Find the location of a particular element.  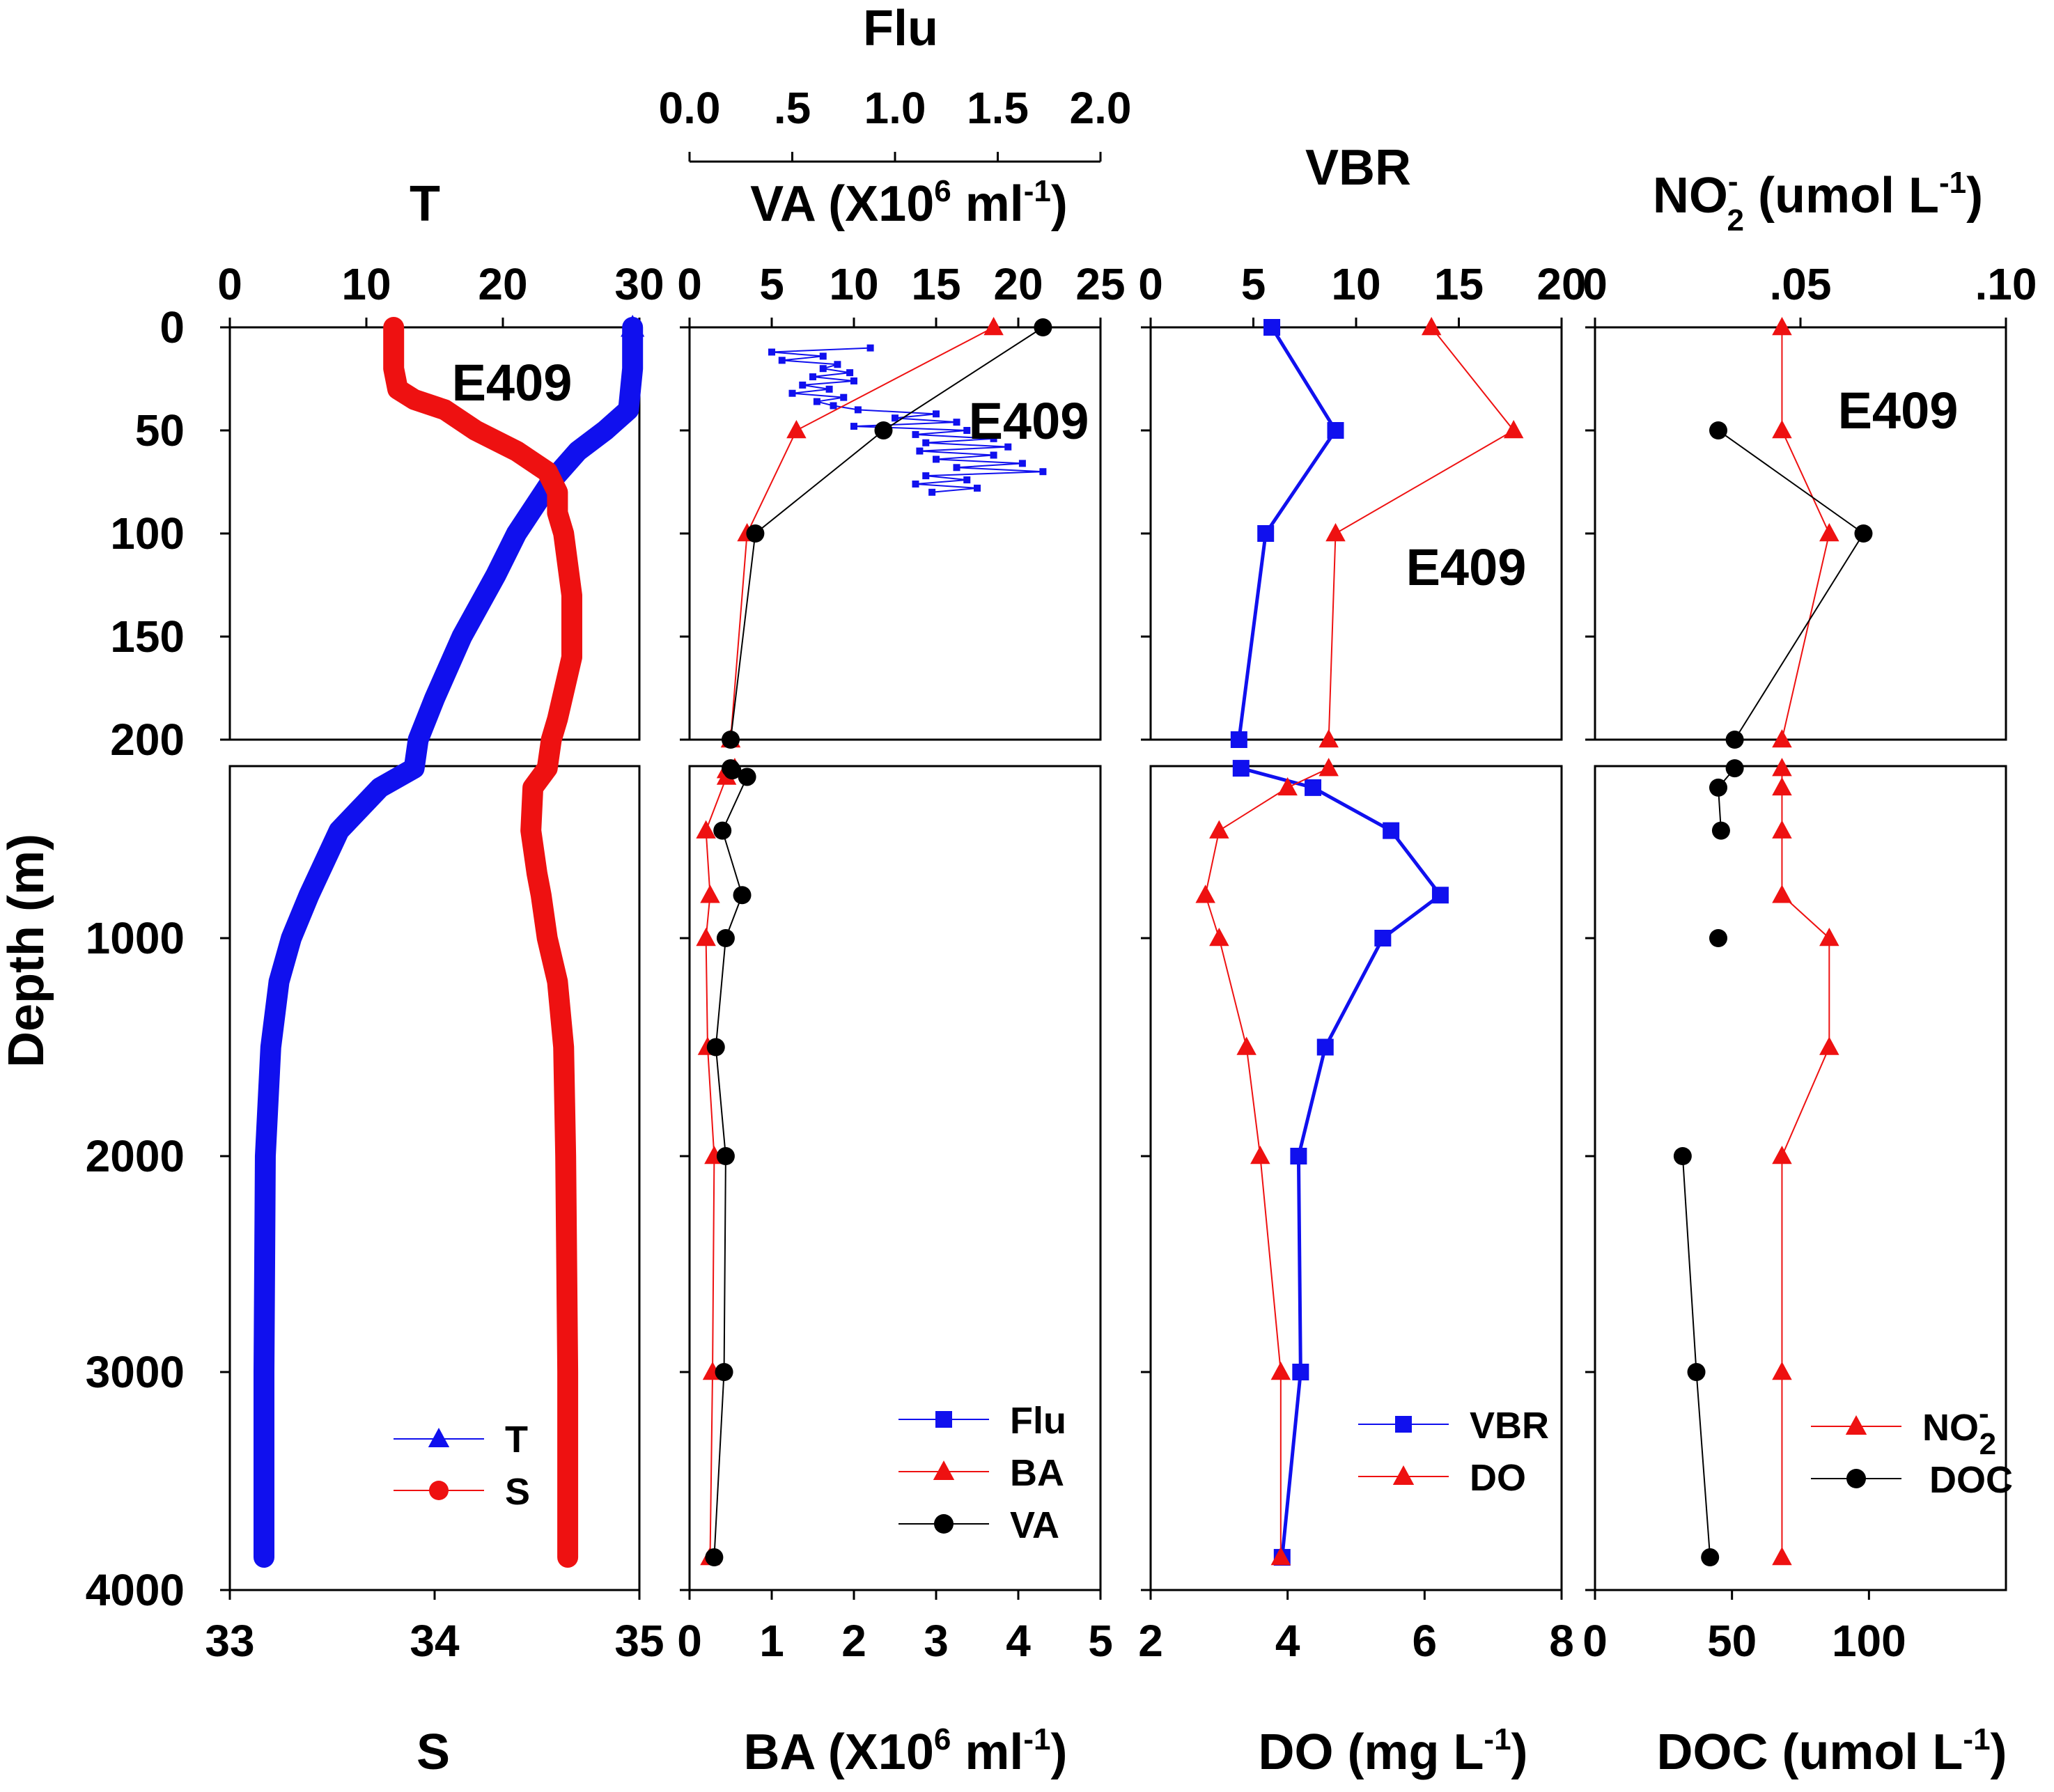

legend-p2-ba: BA is located at coordinates (1037, 1473).